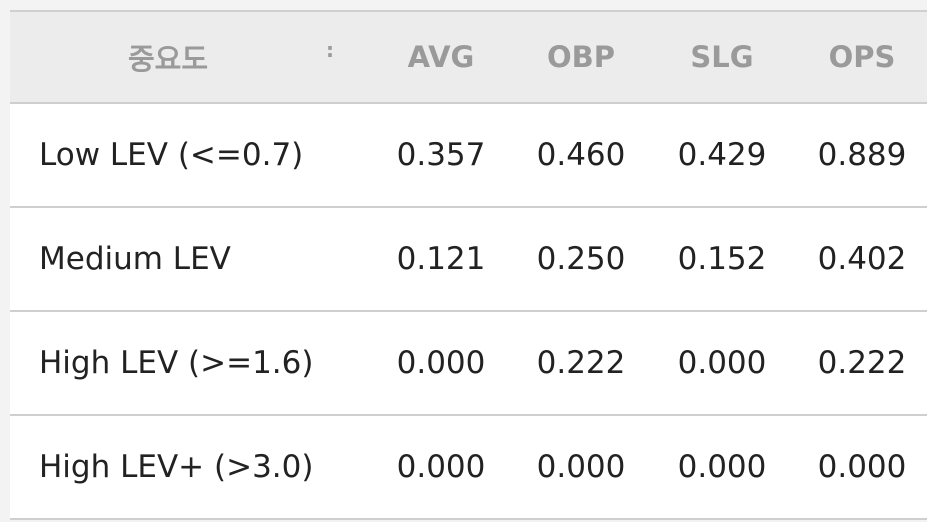 The height and width of the screenshot is (522, 927). I want to click on stat-value: 0.250, so click(581, 259).